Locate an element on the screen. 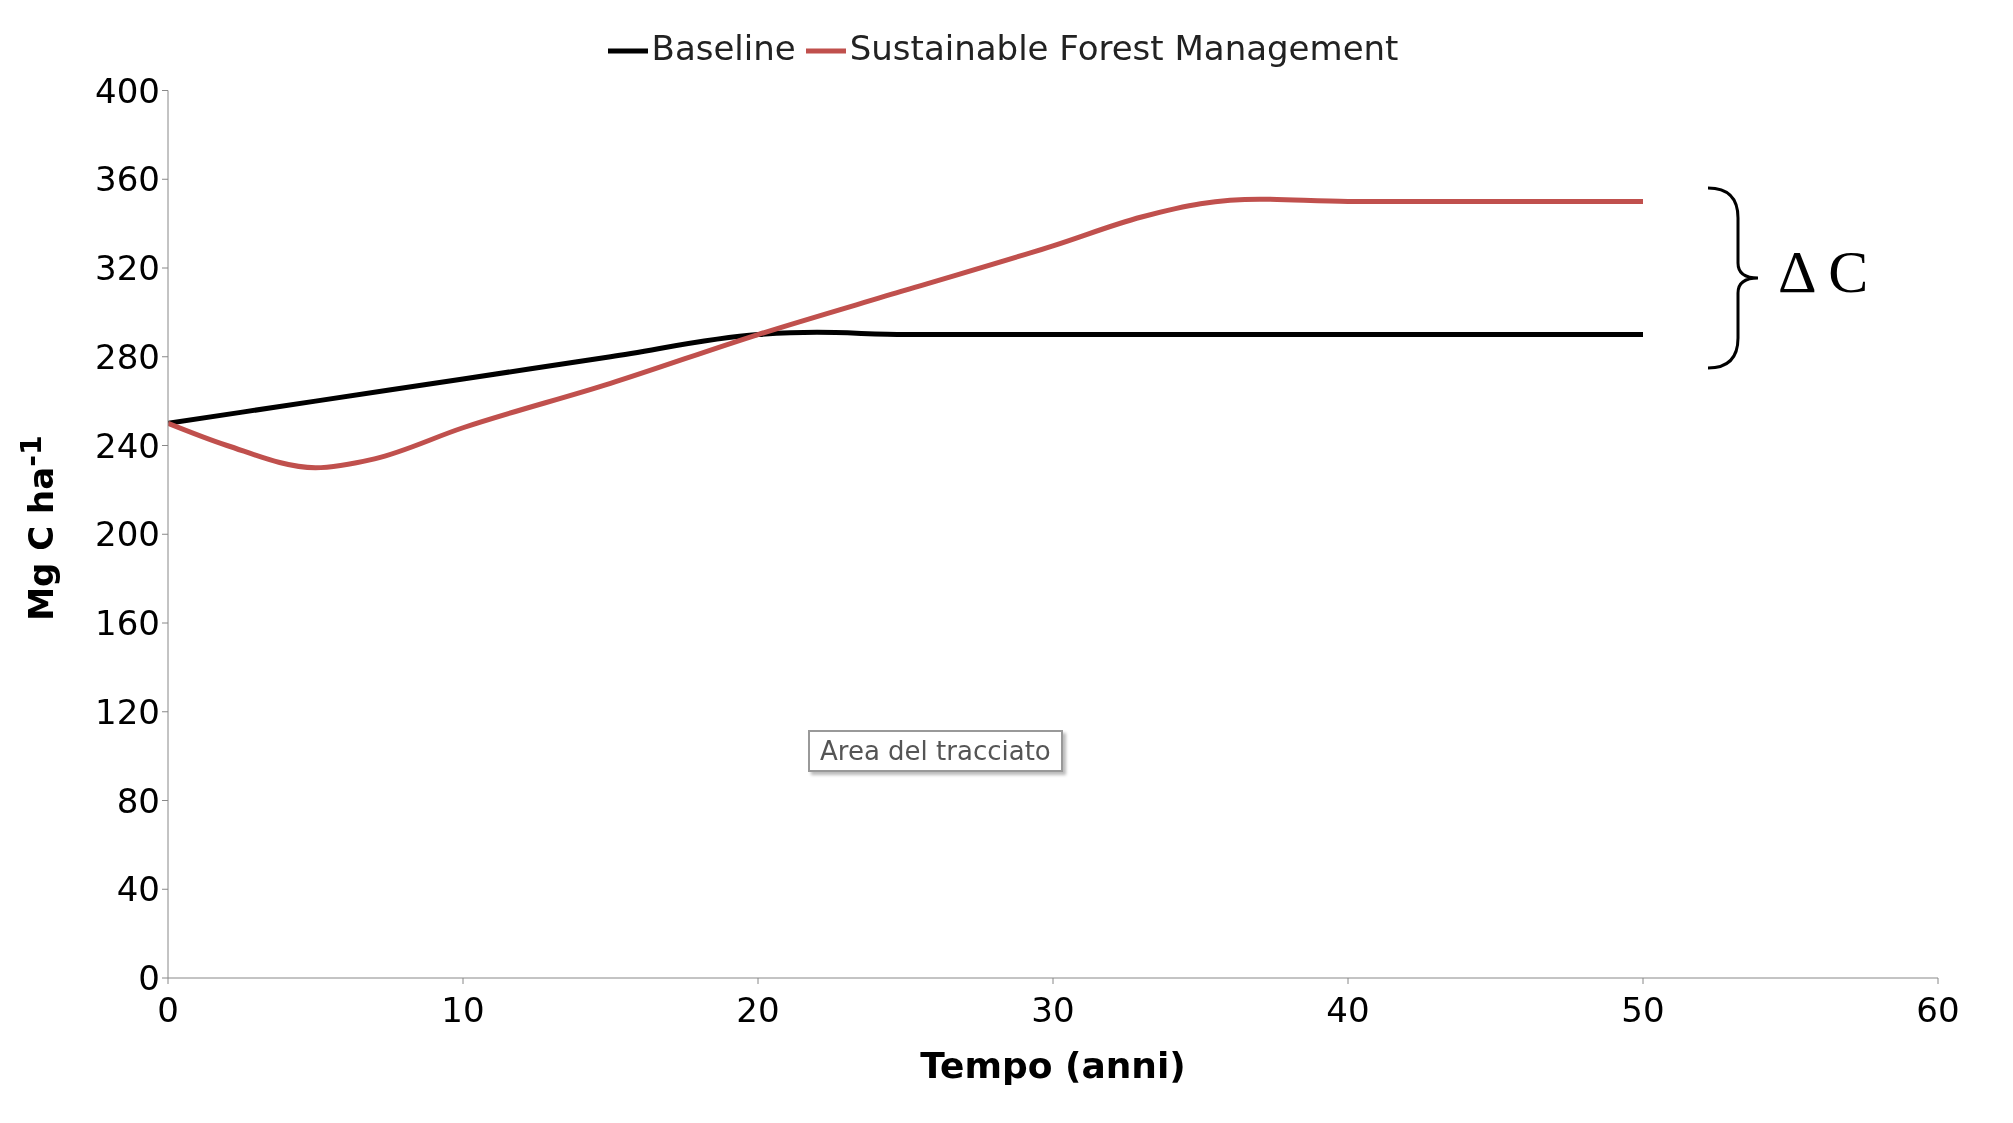  y-tick-label: 120 is located at coordinates (127, 711).